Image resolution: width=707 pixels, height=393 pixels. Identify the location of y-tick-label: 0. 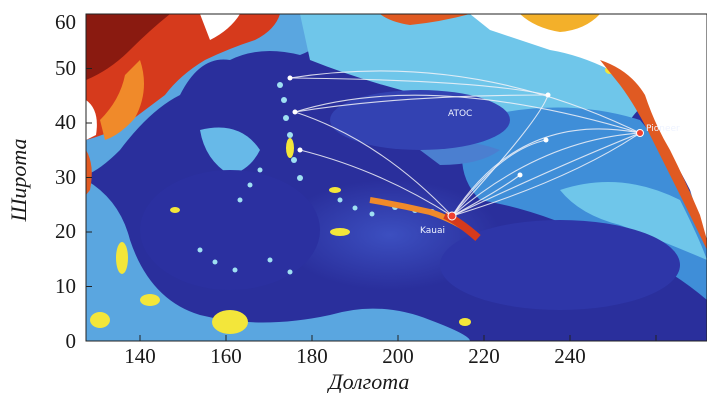
(71, 341).